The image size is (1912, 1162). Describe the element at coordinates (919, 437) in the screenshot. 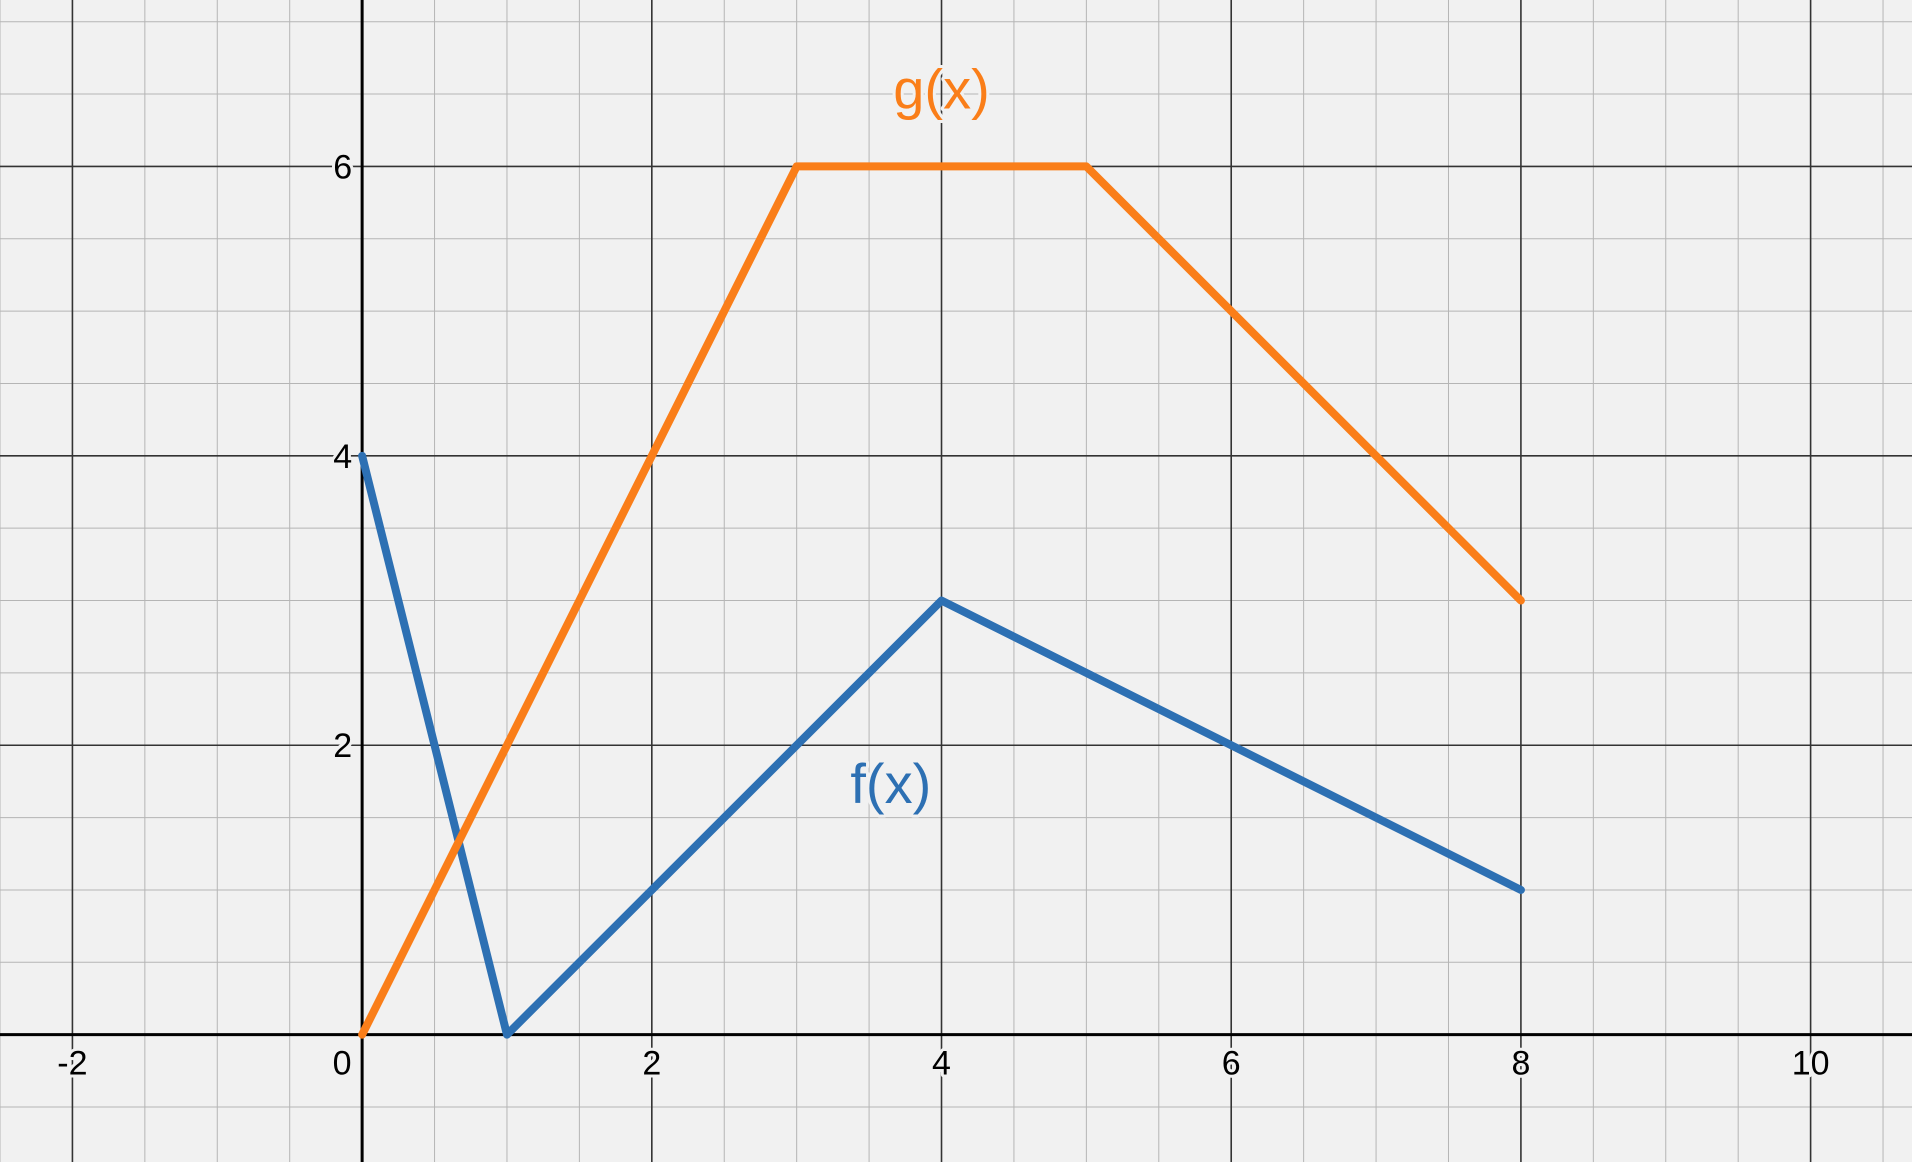

I see `series-labels: f(x) g(x)` at that location.